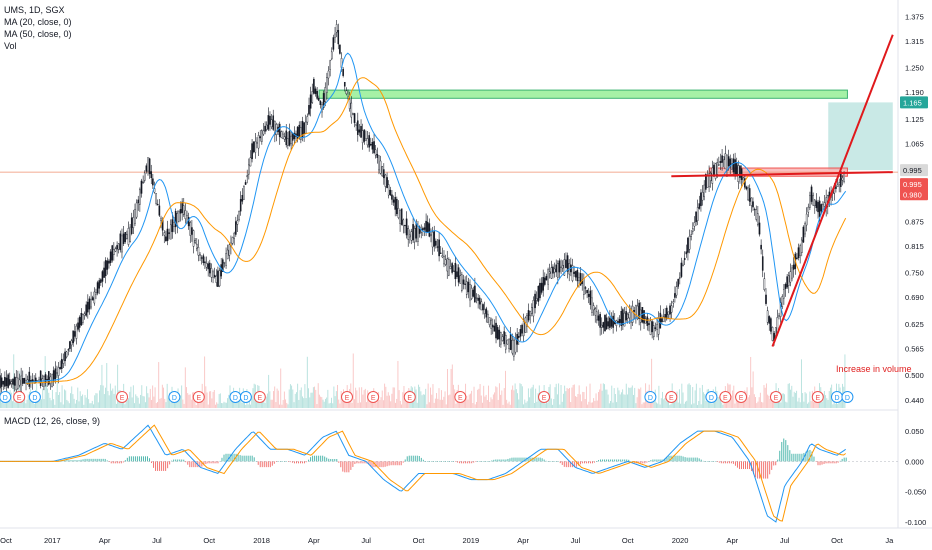 This screenshot has width=932, height=550. Describe the element at coordinates (782, 174) in the screenshot. I see `breakout-trendline` at that location.